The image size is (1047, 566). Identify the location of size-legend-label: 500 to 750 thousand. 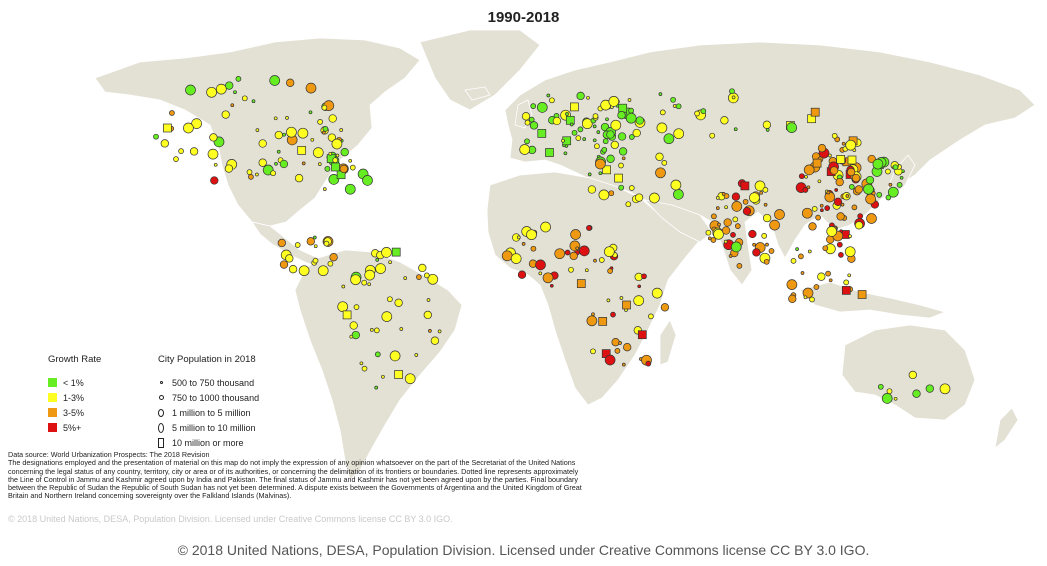
(213, 382).